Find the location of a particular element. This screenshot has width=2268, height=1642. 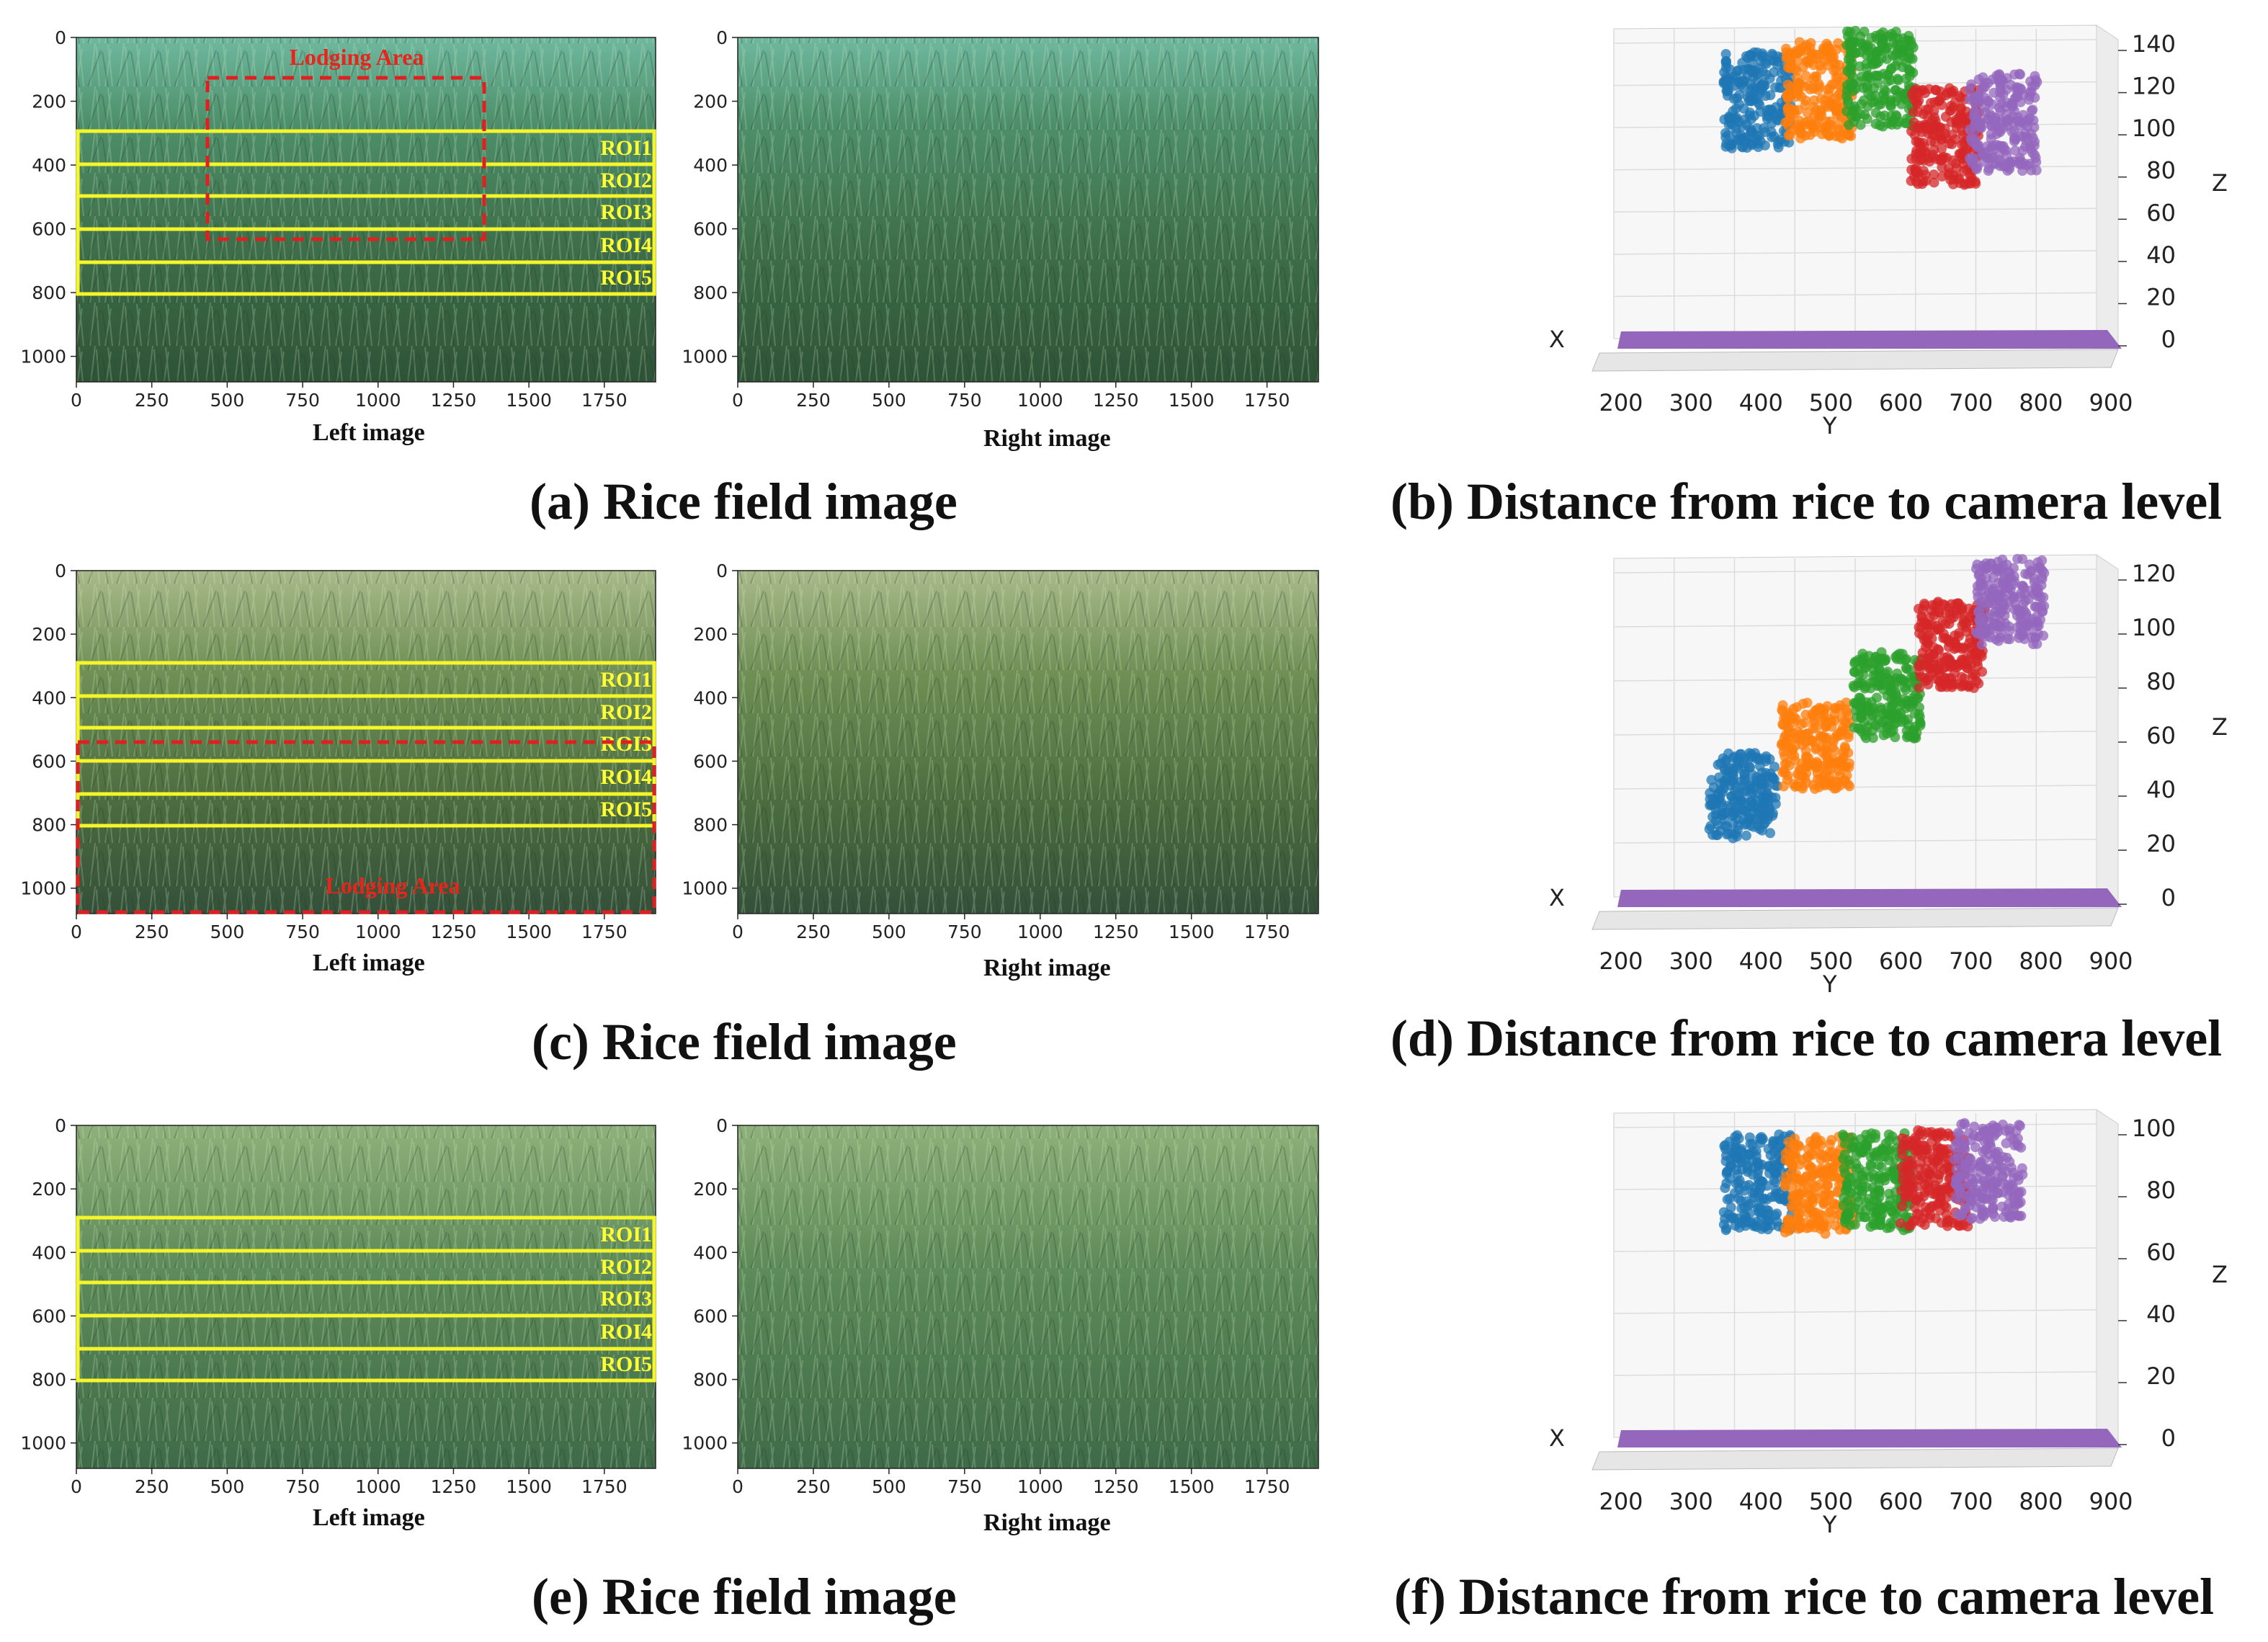

lodging-area-label: Lodging Area is located at coordinates (357, 57).